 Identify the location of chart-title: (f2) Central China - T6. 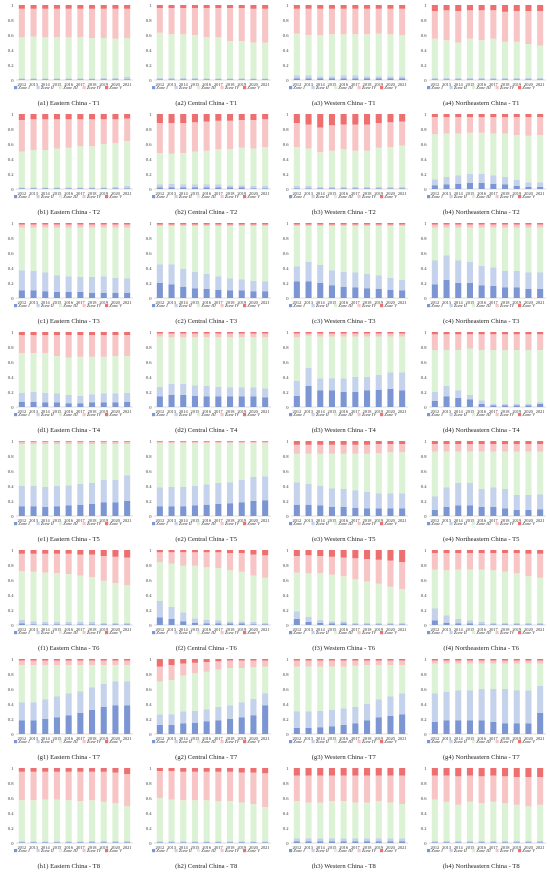
(206, 648).